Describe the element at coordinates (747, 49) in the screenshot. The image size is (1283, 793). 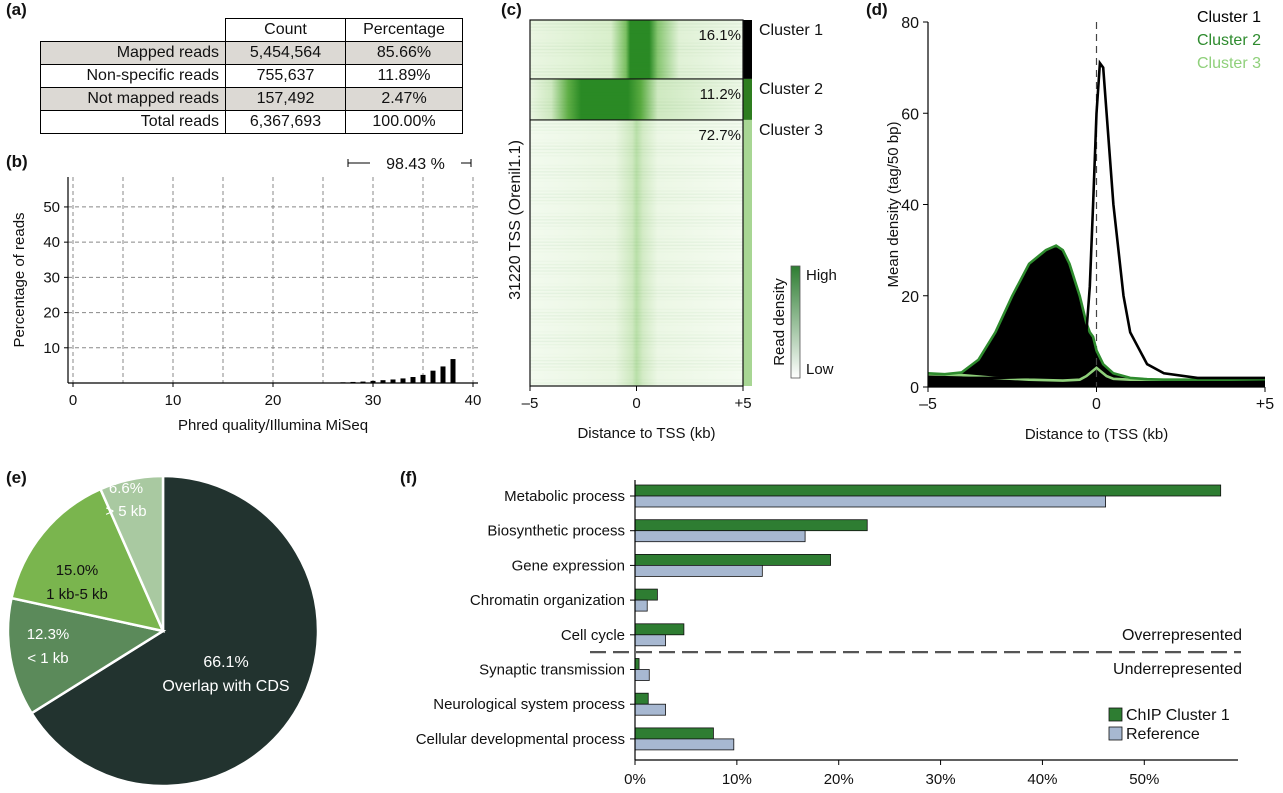
I see `cluster-color-bar` at that location.